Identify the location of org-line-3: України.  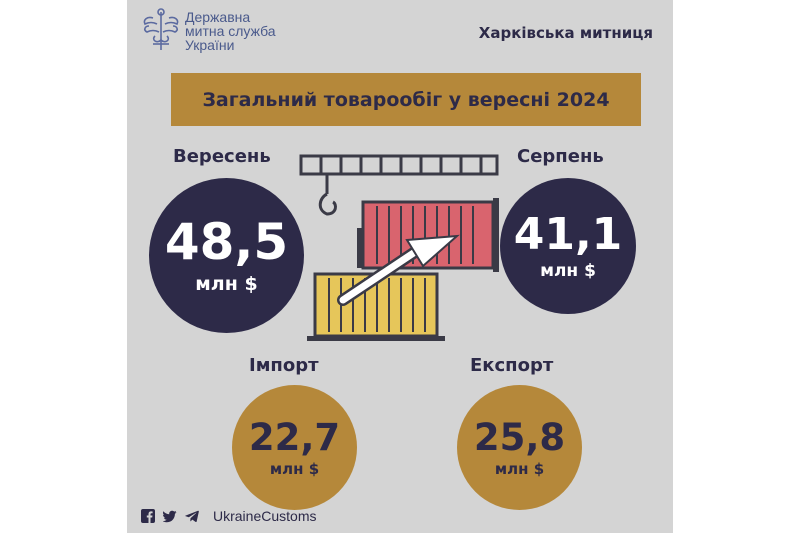
(210, 45).